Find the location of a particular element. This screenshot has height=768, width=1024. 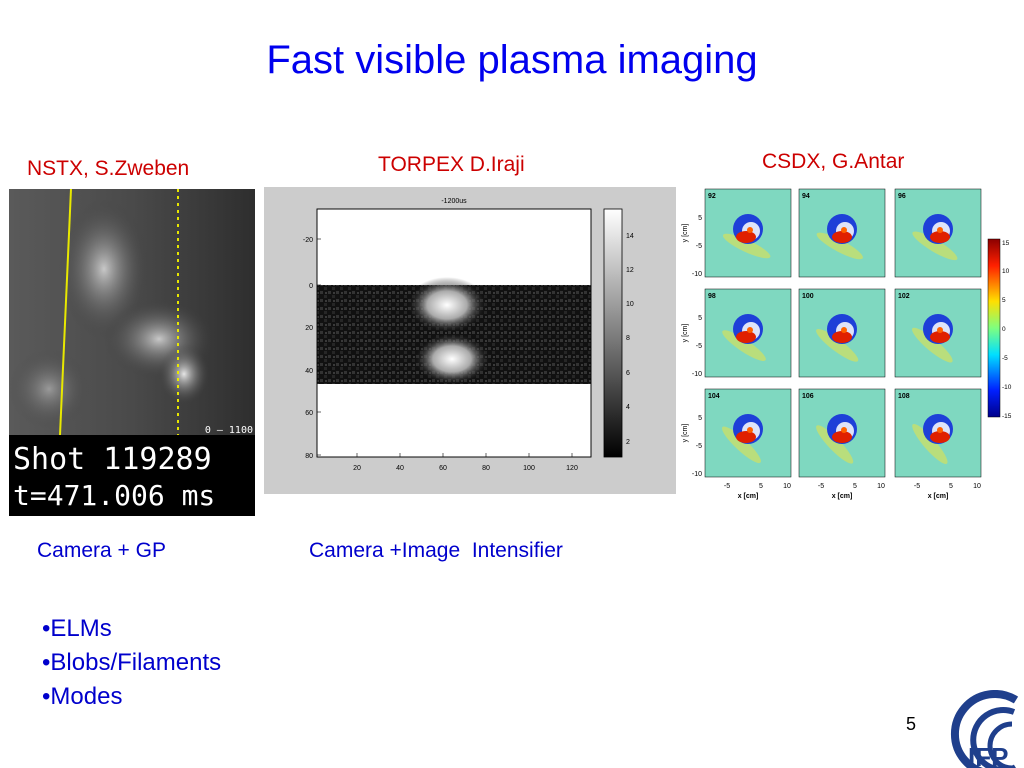

csdx-frame-panel: 106 is located at coordinates (842, 433).